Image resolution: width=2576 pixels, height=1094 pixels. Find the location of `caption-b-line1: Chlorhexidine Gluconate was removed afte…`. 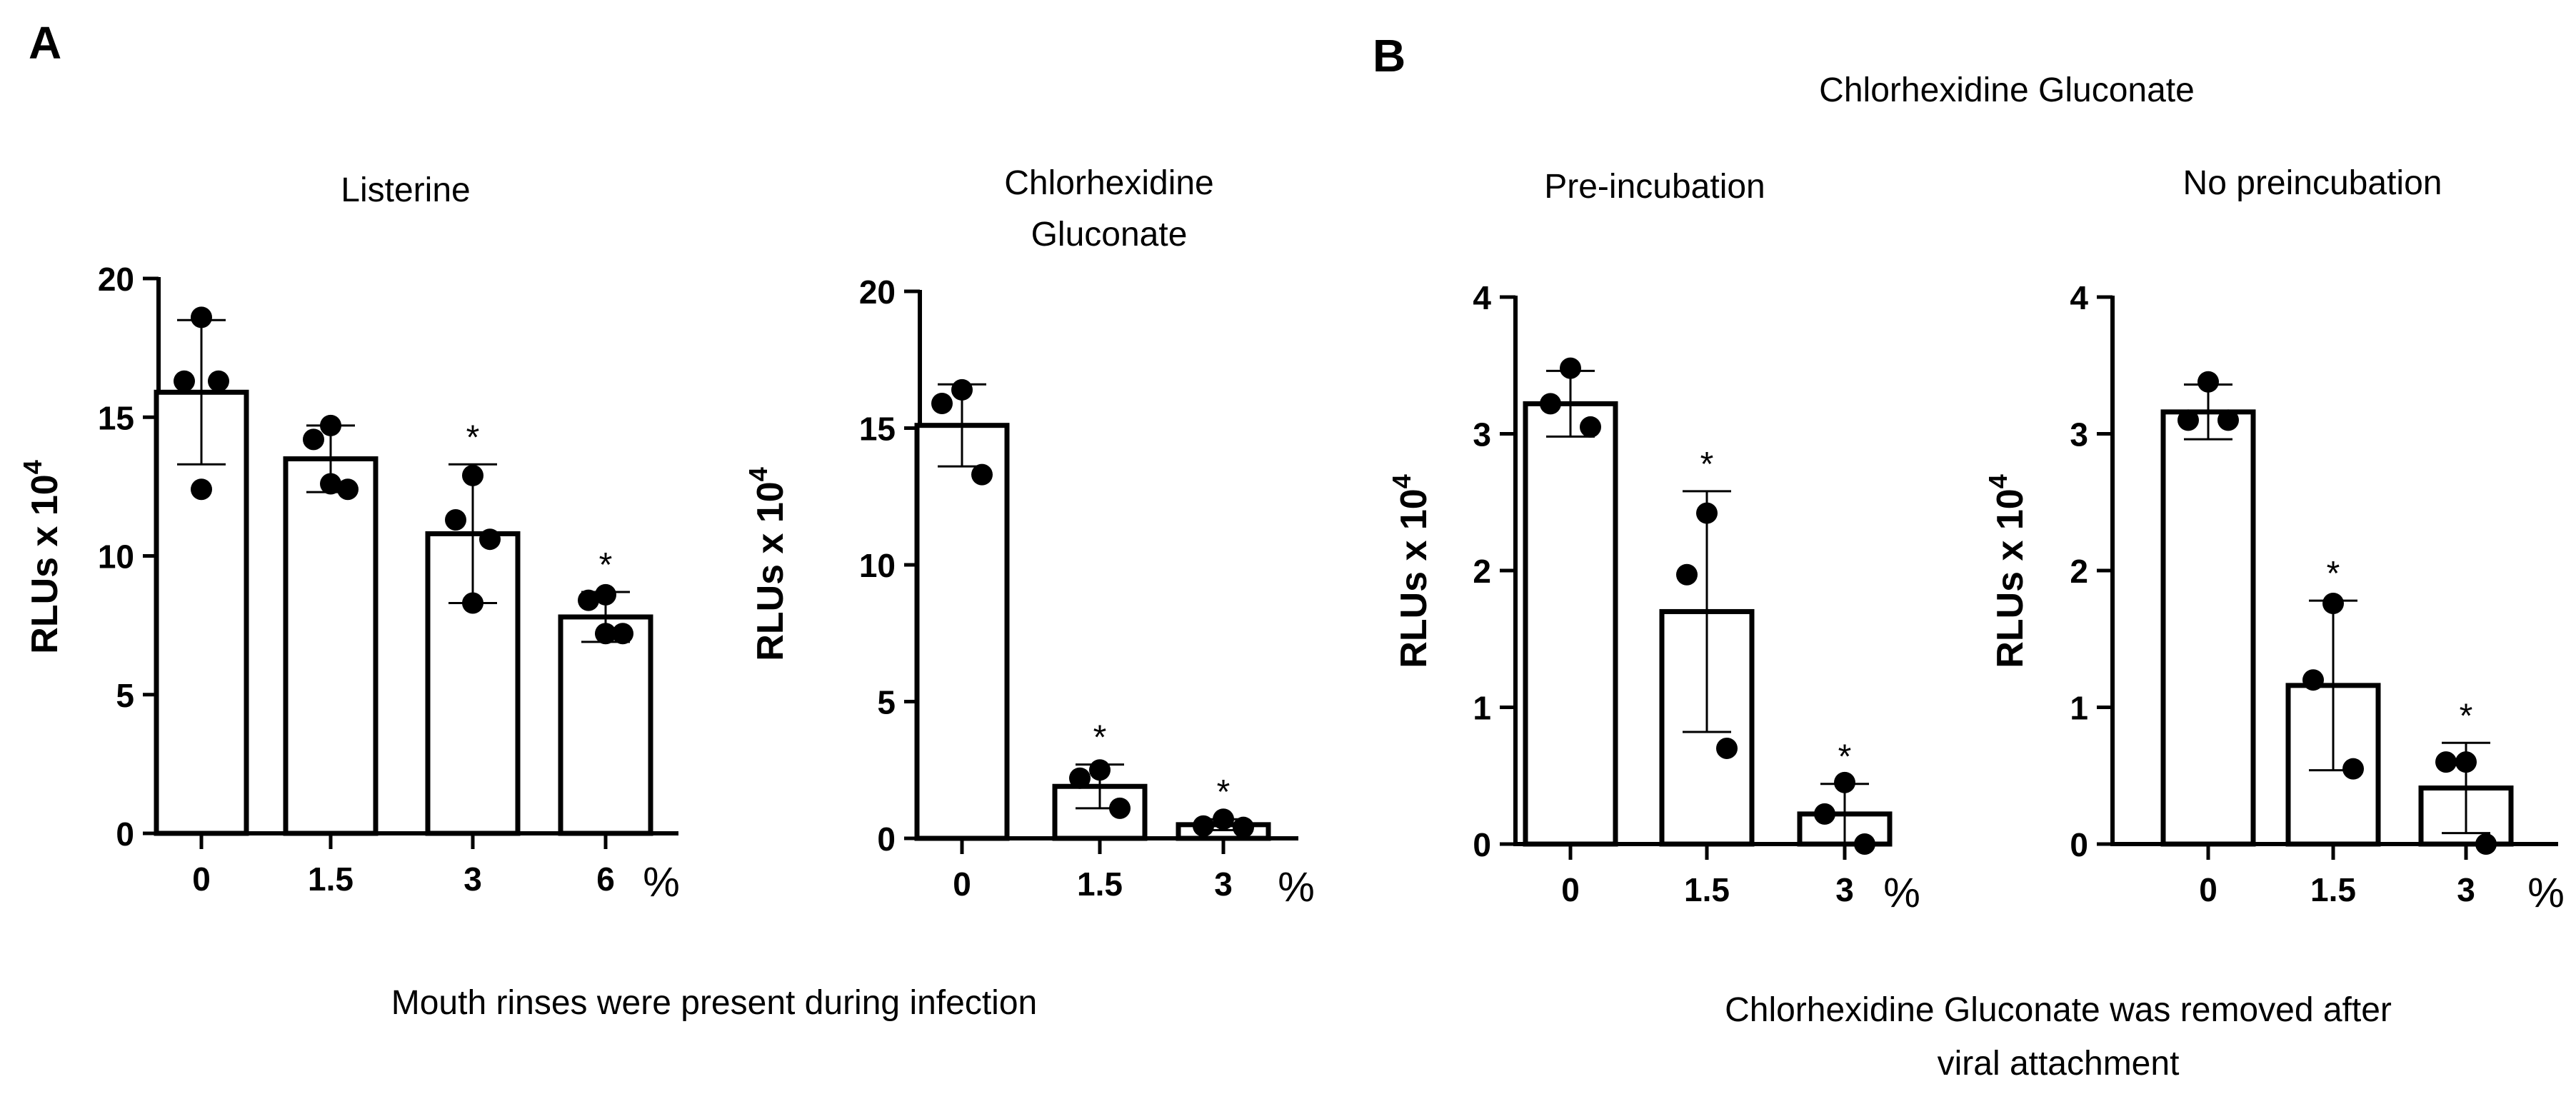

caption-b-line1: Chlorhexidine Gluconate was removed afte… is located at coordinates (2058, 1010).